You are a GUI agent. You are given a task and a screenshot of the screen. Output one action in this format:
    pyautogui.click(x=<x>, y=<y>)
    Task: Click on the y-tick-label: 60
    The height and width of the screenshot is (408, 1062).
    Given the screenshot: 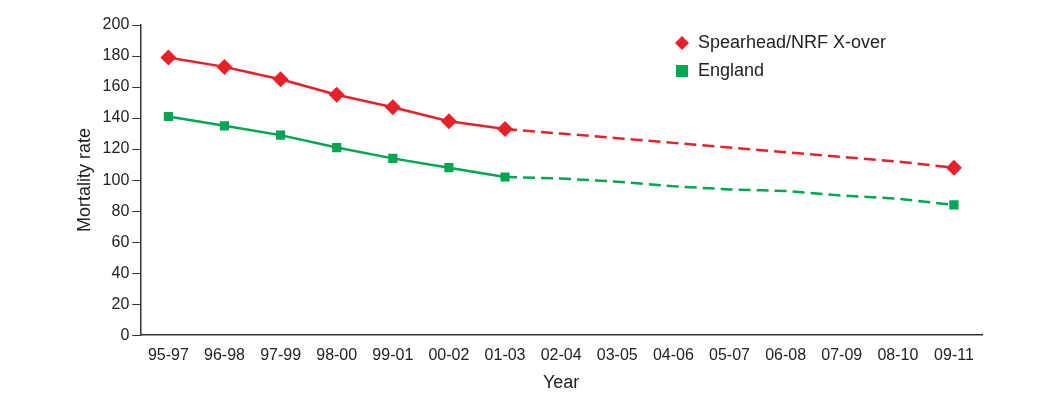 What is the action you would take?
    pyautogui.click(x=120, y=241)
    